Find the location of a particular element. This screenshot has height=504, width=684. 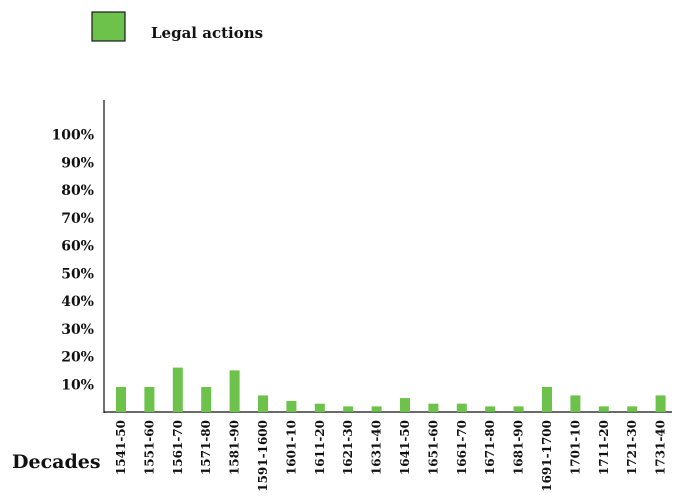

x-tick-label: 1581-90 is located at coordinates (235, 447).